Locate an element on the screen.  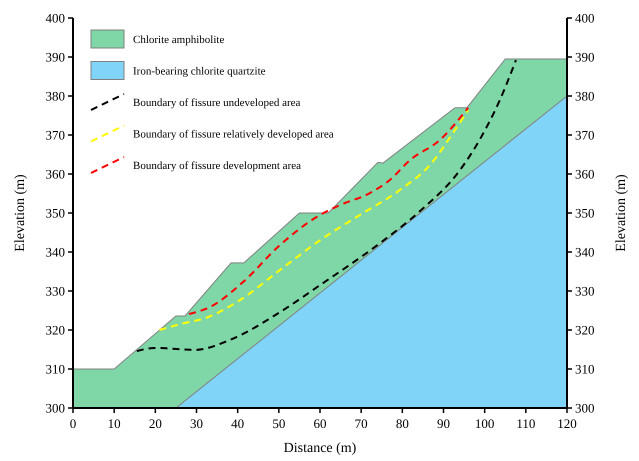
x-tick-label: 120 is located at coordinates (567, 423).